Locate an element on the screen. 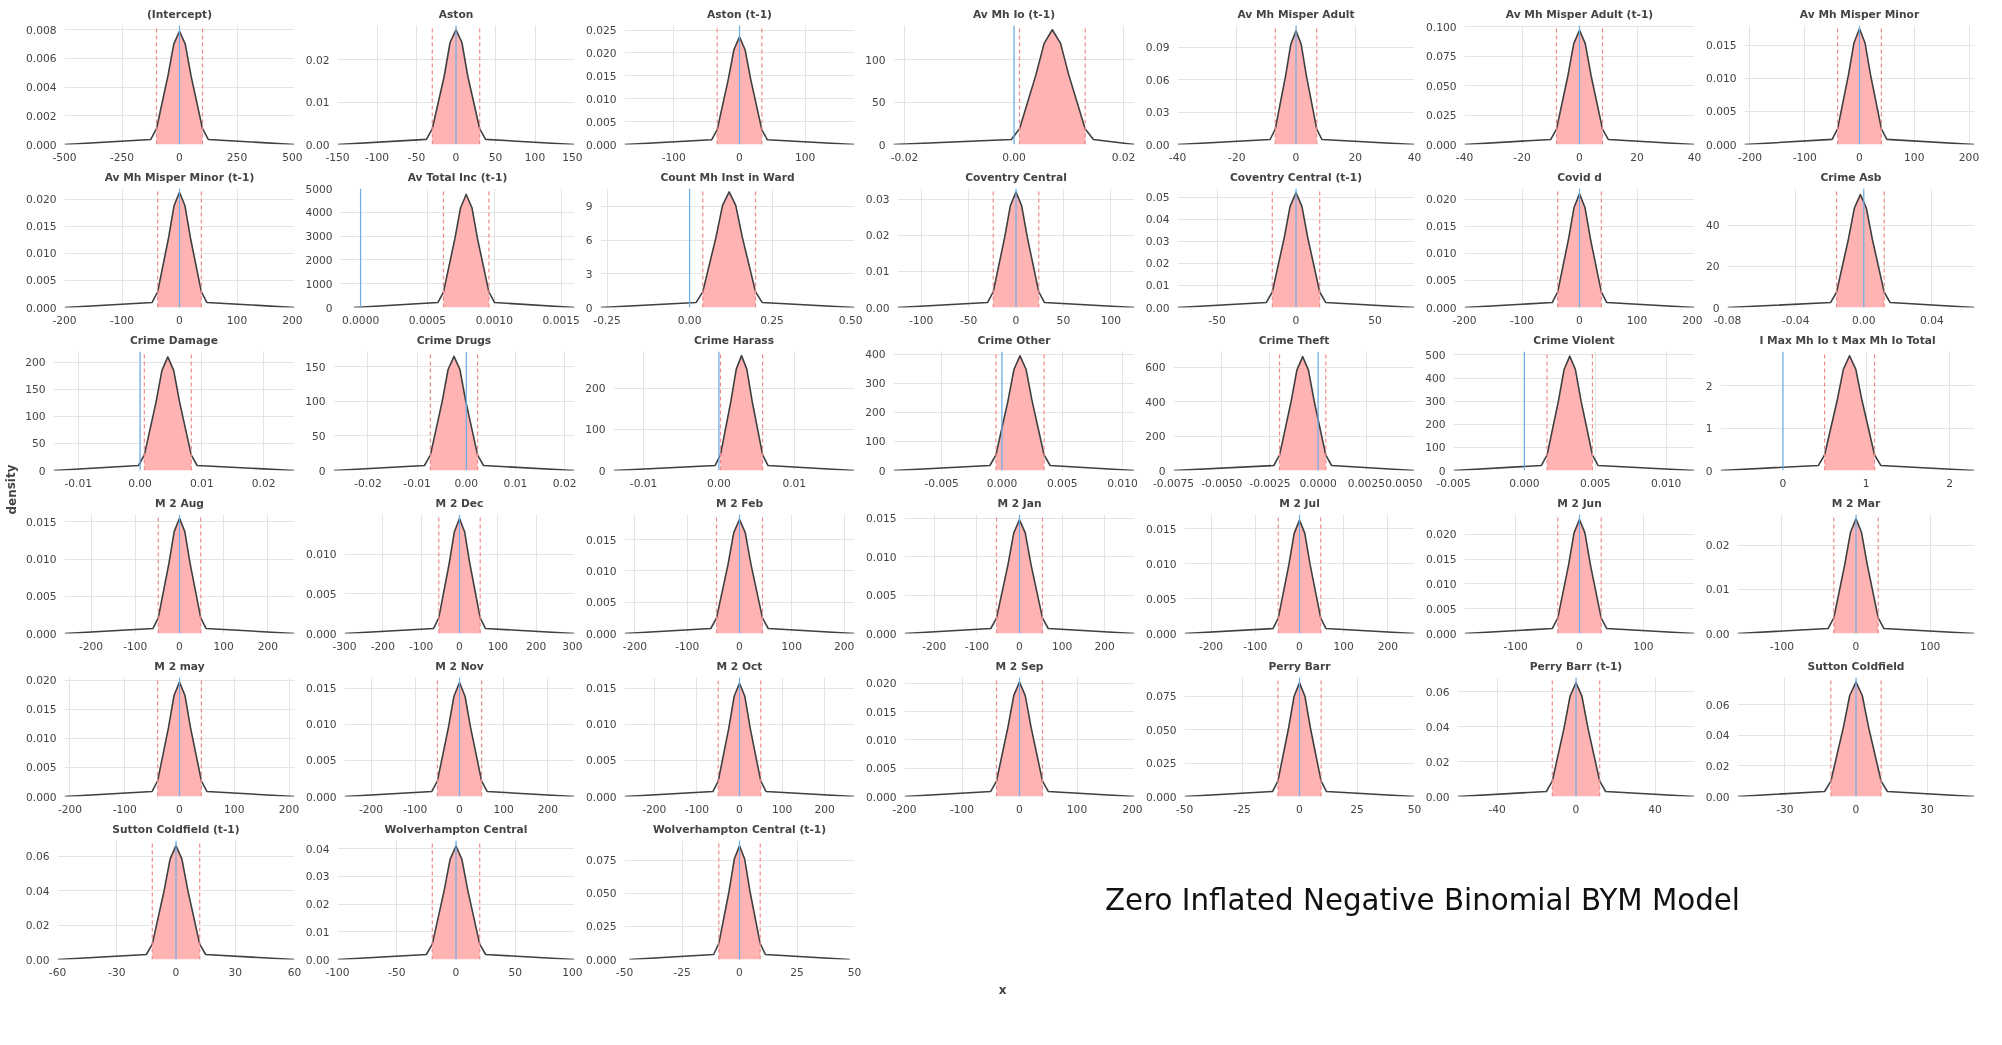  y-tick-label: 1000 is located at coordinates (319, 284).